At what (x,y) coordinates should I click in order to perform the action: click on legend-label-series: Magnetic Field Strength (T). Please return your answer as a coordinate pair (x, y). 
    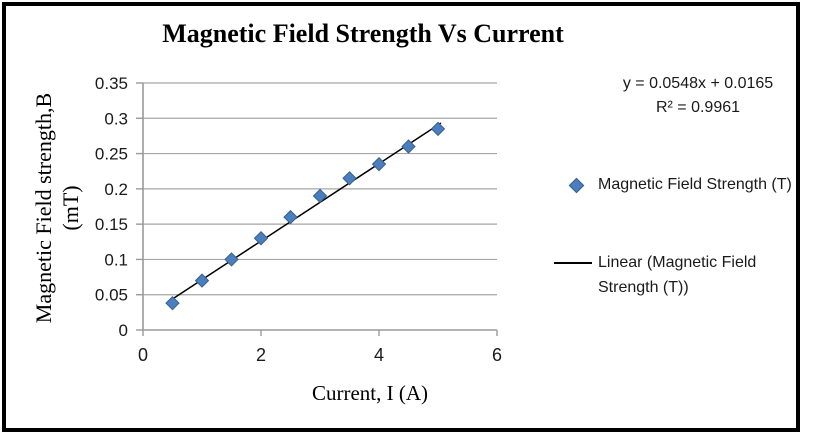
    Looking at the image, I should click on (695, 184).